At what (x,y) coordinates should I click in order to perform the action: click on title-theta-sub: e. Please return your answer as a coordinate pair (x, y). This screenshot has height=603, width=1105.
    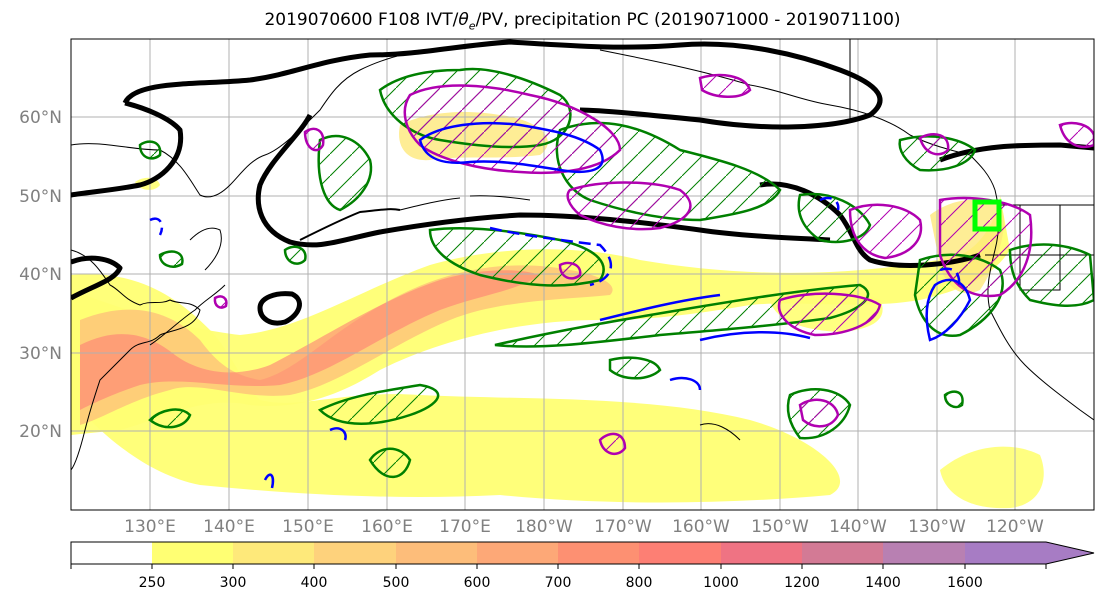
    Looking at the image, I should click on (472, 26).